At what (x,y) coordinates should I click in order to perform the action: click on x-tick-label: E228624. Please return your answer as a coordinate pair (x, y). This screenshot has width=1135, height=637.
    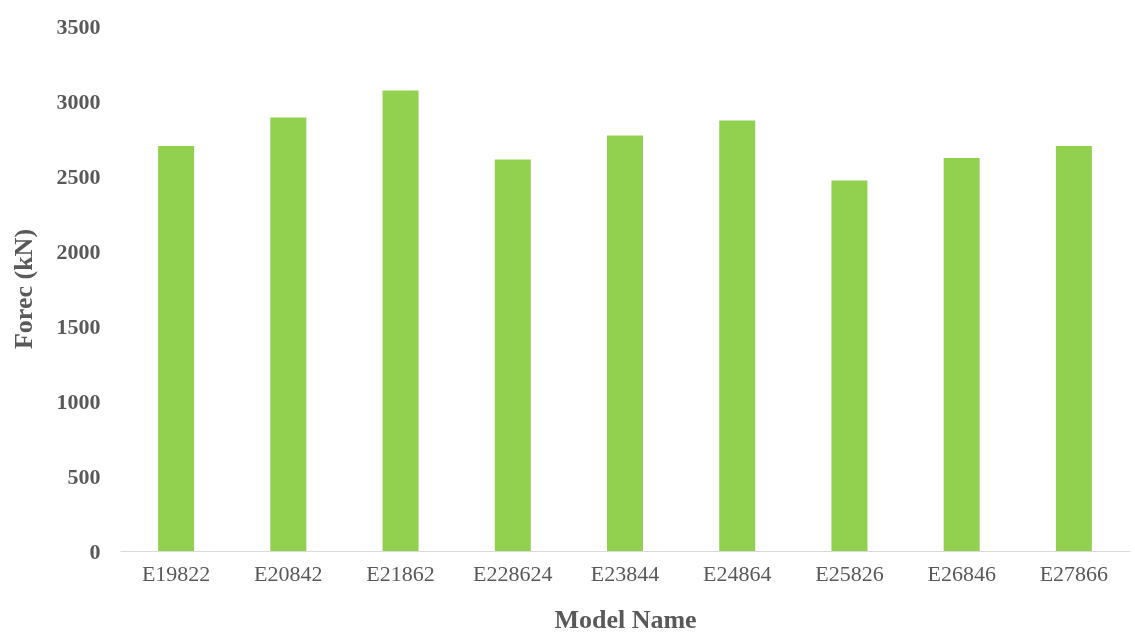
    Looking at the image, I should click on (513, 573).